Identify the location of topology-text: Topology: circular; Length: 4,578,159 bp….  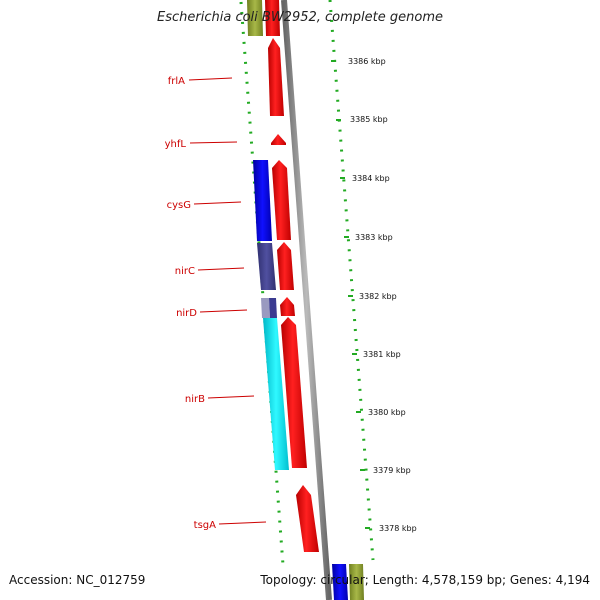
(425, 580).